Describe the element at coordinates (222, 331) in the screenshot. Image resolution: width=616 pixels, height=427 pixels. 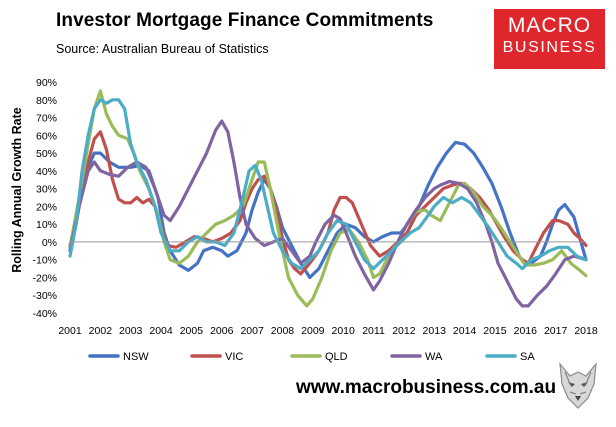
I see `x-tick-label: 2006` at that location.